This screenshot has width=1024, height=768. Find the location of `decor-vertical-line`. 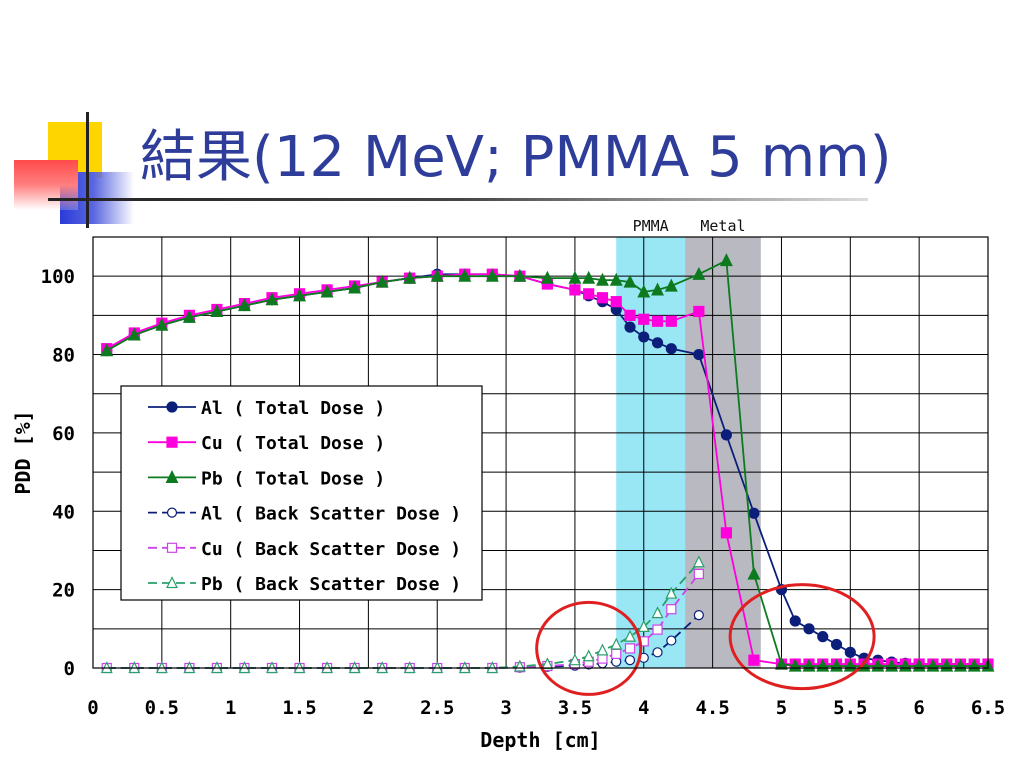

decor-vertical-line is located at coordinates (87, 170).